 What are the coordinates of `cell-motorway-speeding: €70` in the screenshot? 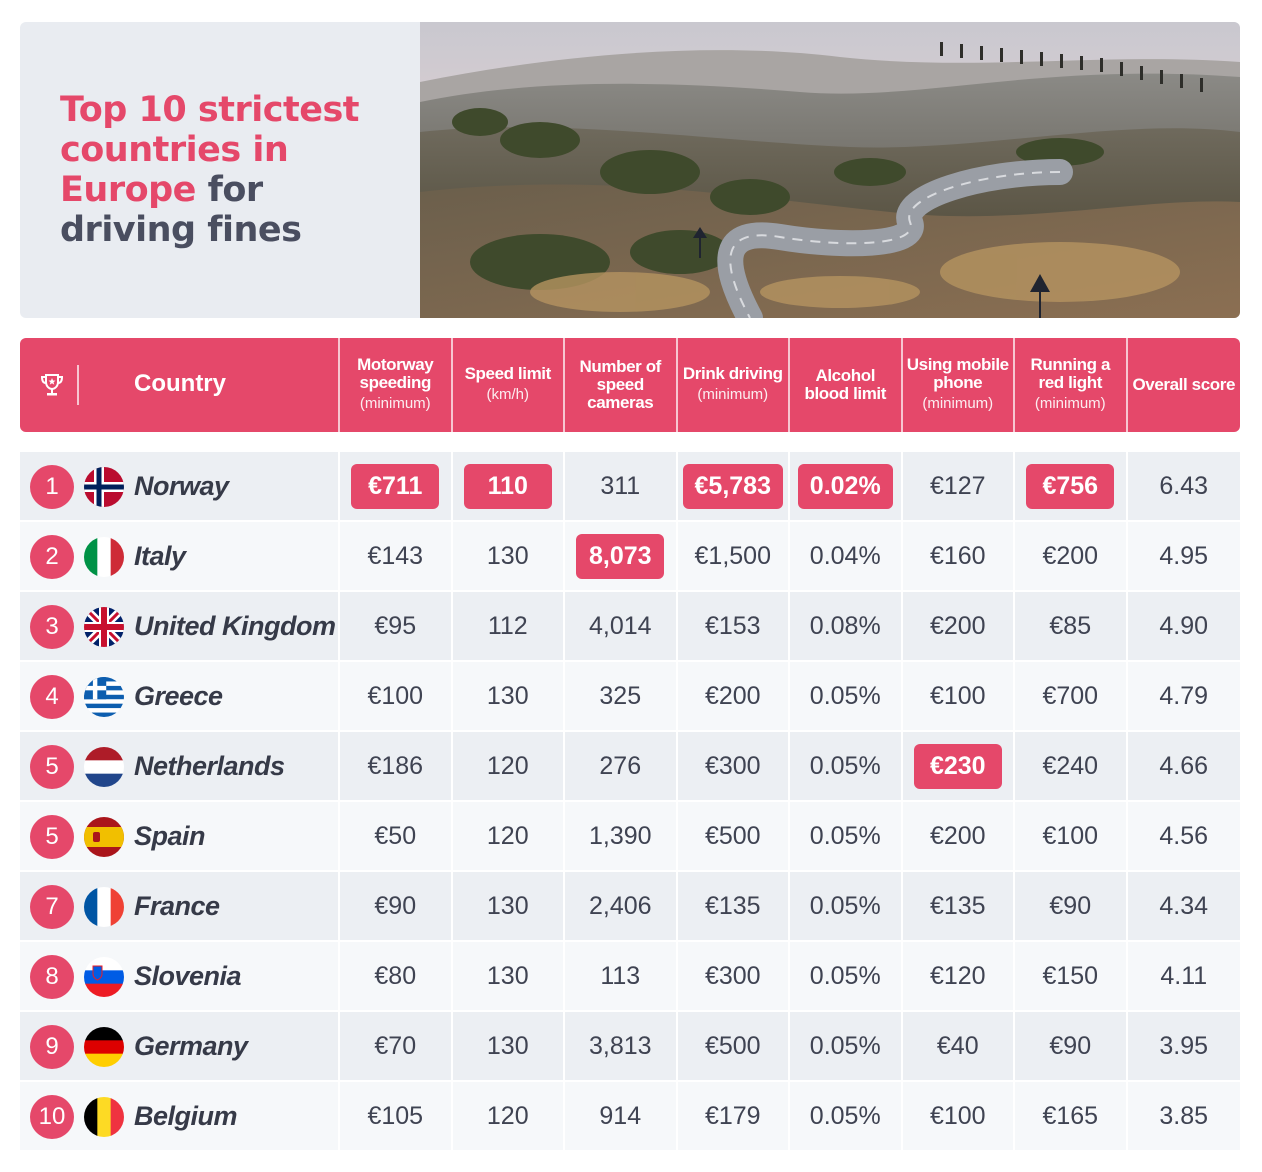 It's located at (396, 1046).